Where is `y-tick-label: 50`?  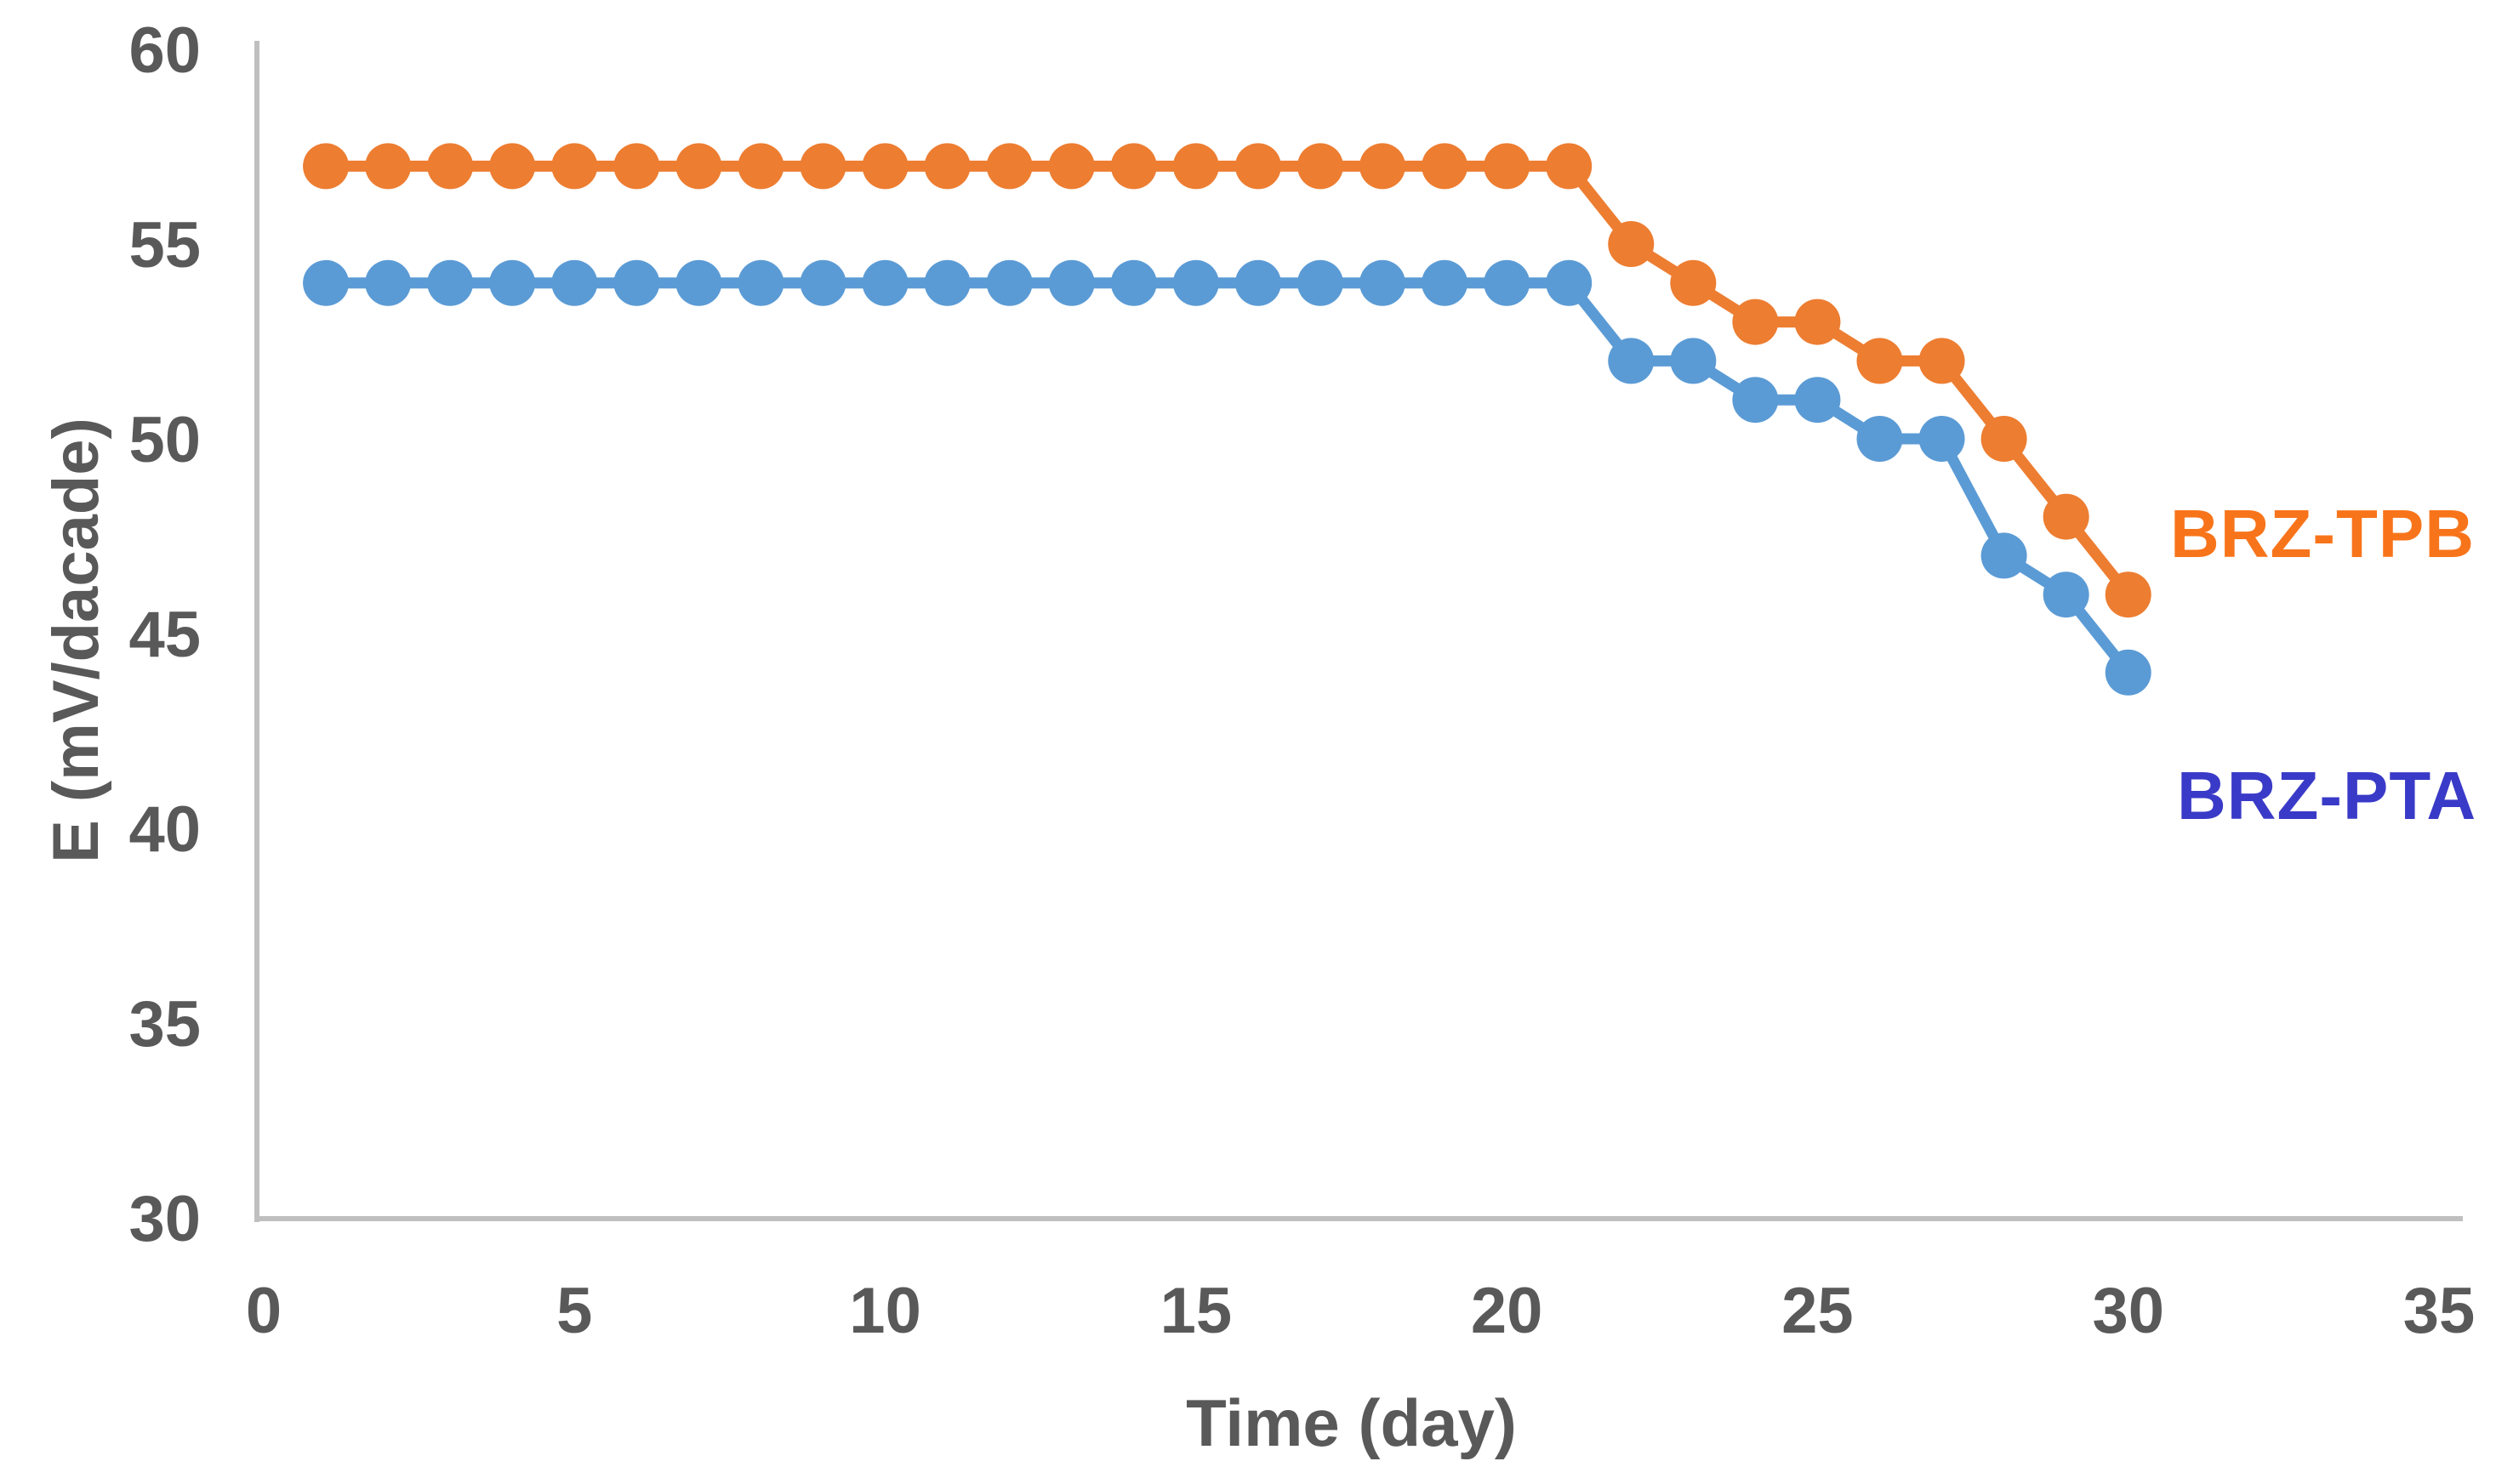
y-tick-label: 50 is located at coordinates (164, 440).